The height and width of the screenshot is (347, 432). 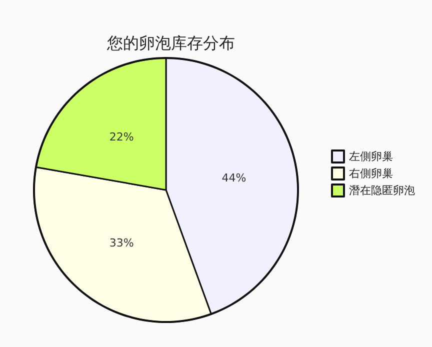 I want to click on legend-label: 潛在隐匿卵泡, so click(x=382, y=190).